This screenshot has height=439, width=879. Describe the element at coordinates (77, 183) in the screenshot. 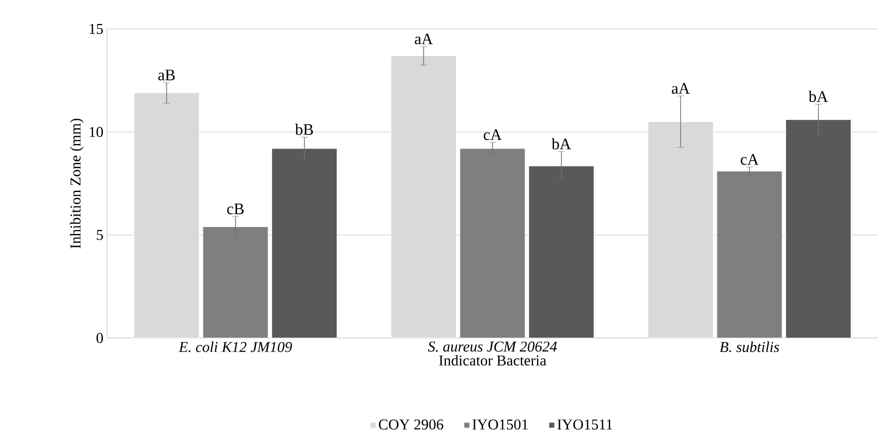

I see `y-axis-title: Inhibition Zone (mm)` at that location.